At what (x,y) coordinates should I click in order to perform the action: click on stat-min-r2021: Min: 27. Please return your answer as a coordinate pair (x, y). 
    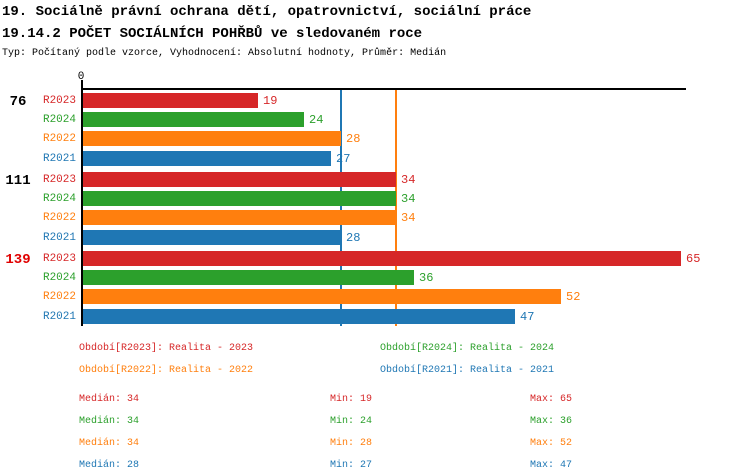
    Looking at the image, I should click on (351, 465).